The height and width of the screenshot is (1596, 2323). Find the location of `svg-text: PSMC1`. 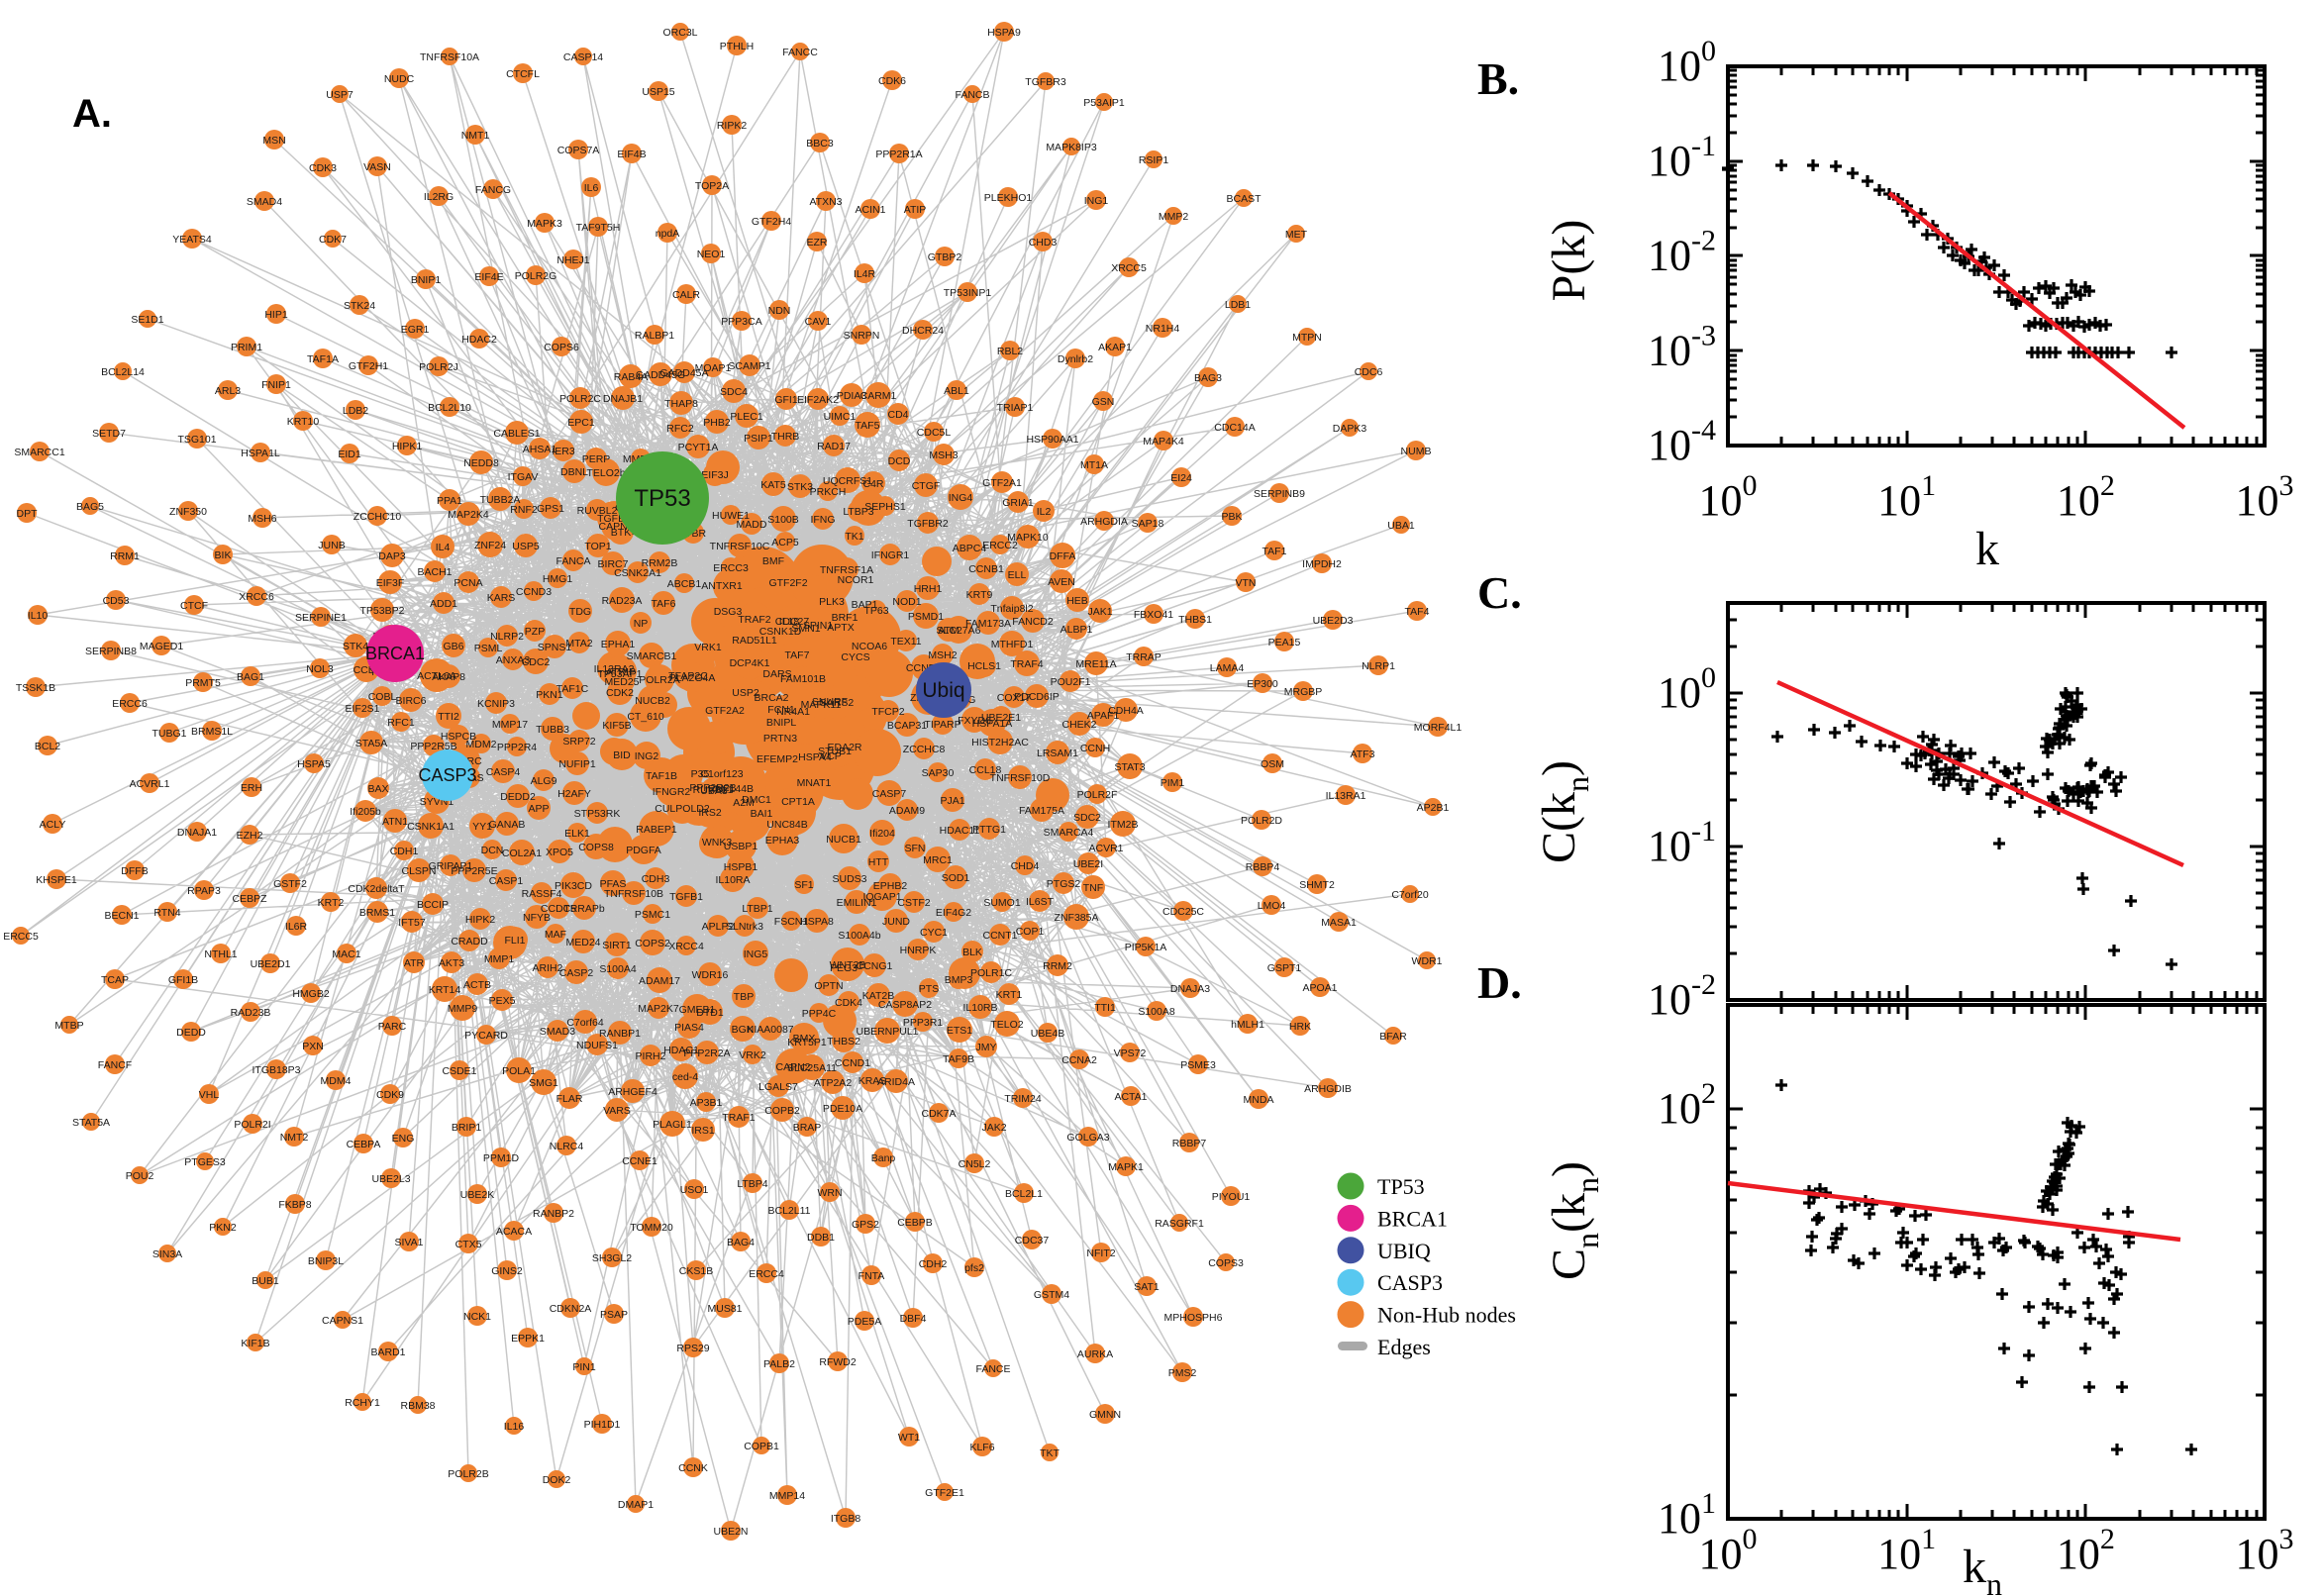

svg-text: PSMC1 is located at coordinates (653, 915).